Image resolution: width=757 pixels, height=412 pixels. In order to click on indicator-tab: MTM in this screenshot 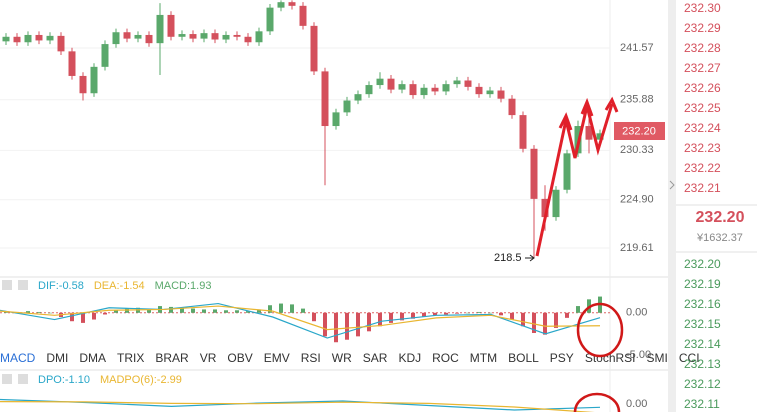, I will do `click(483, 358)`.